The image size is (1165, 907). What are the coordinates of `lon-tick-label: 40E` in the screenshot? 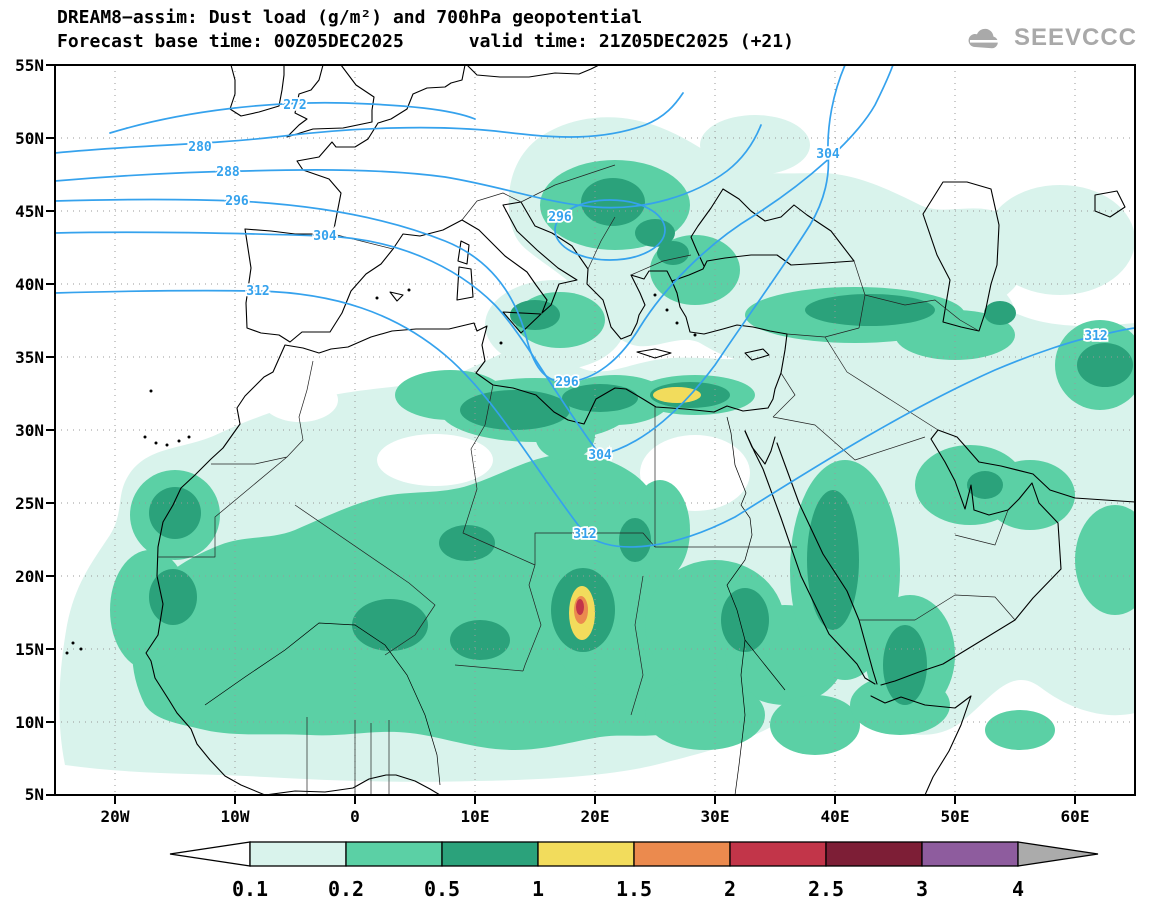 It's located at (835, 816).